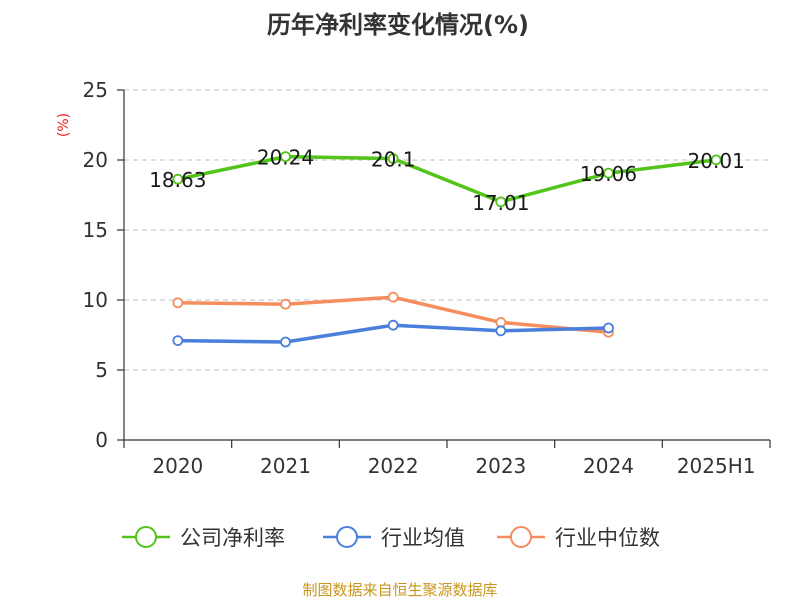 This screenshot has width=800, height=600. I want to click on legend-label: 公司净利率, so click(232, 538).